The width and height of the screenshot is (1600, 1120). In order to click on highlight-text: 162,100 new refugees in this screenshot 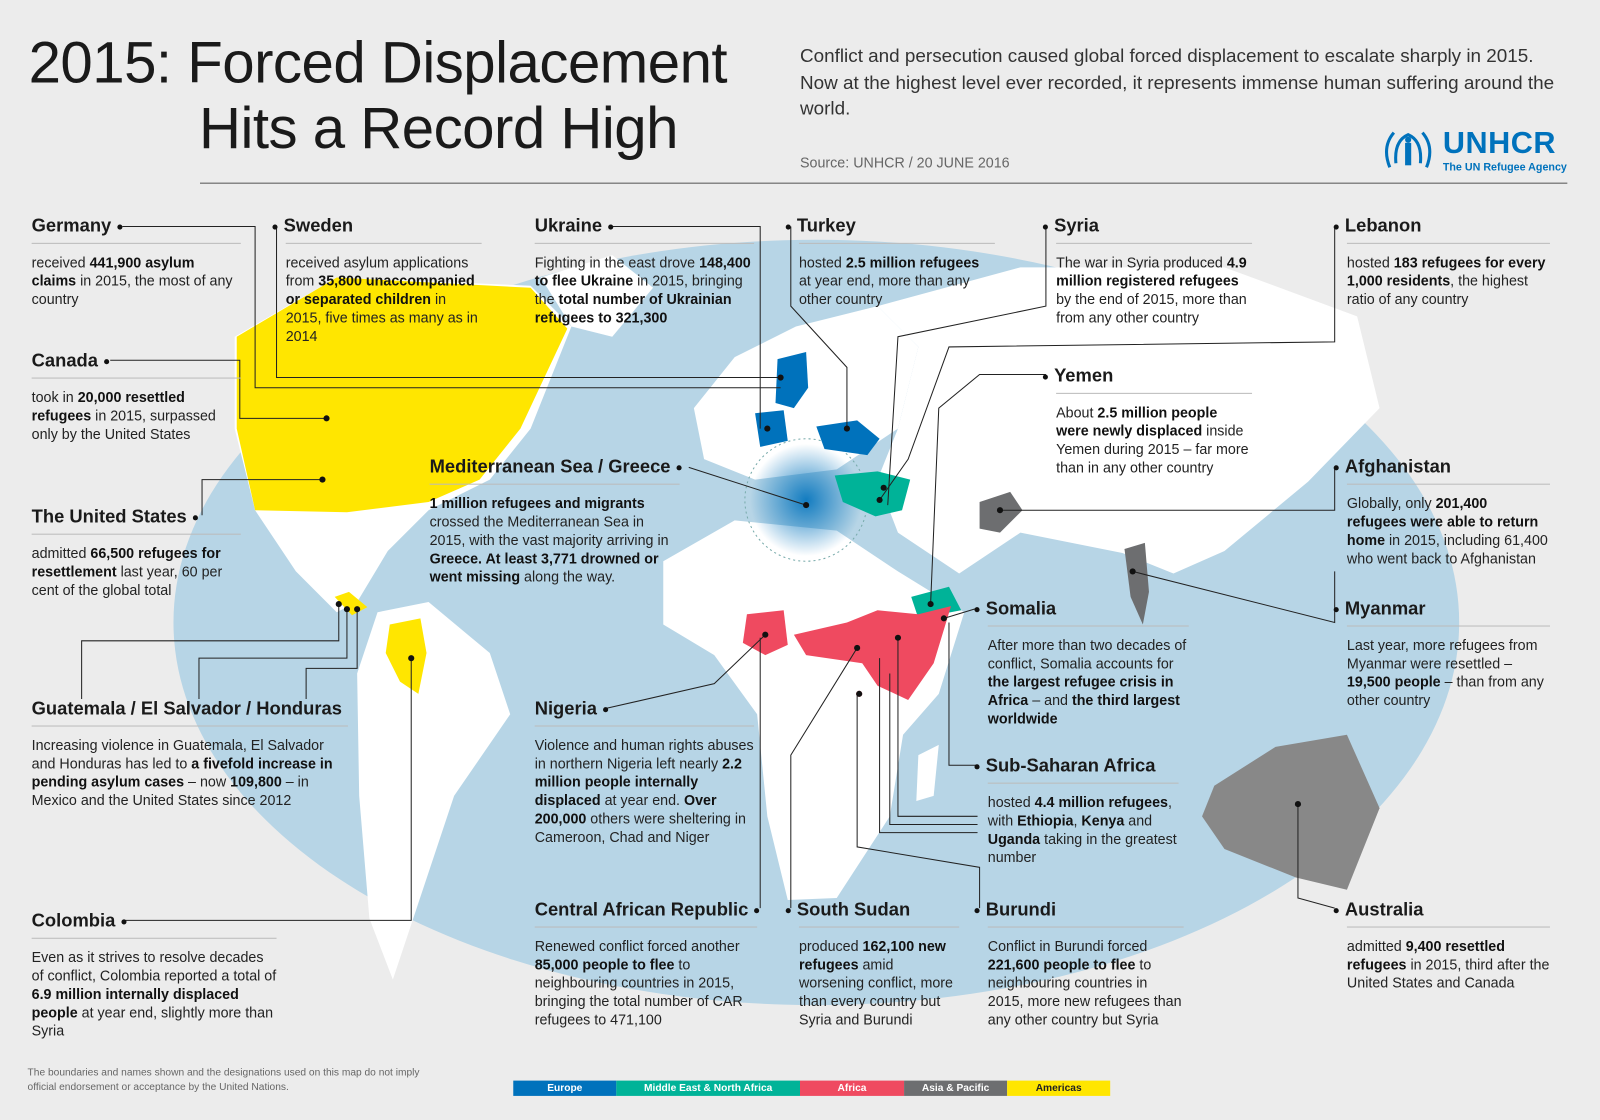, I will do `click(872, 955)`.